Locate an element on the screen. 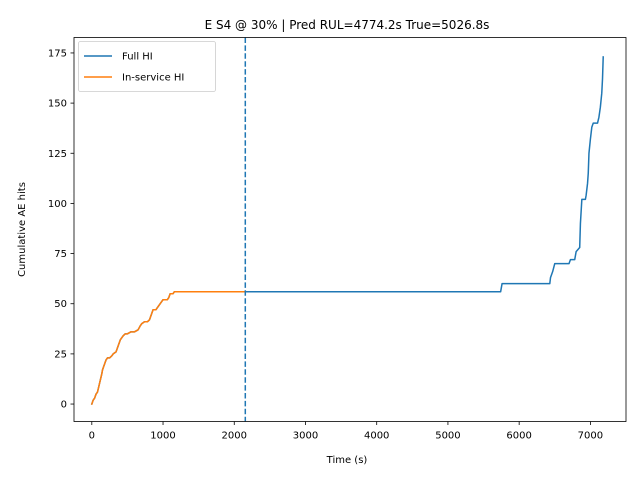 The width and height of the screenshot is (640, 480). x-tick-label: 1000 is located at coordinates (162, 436).